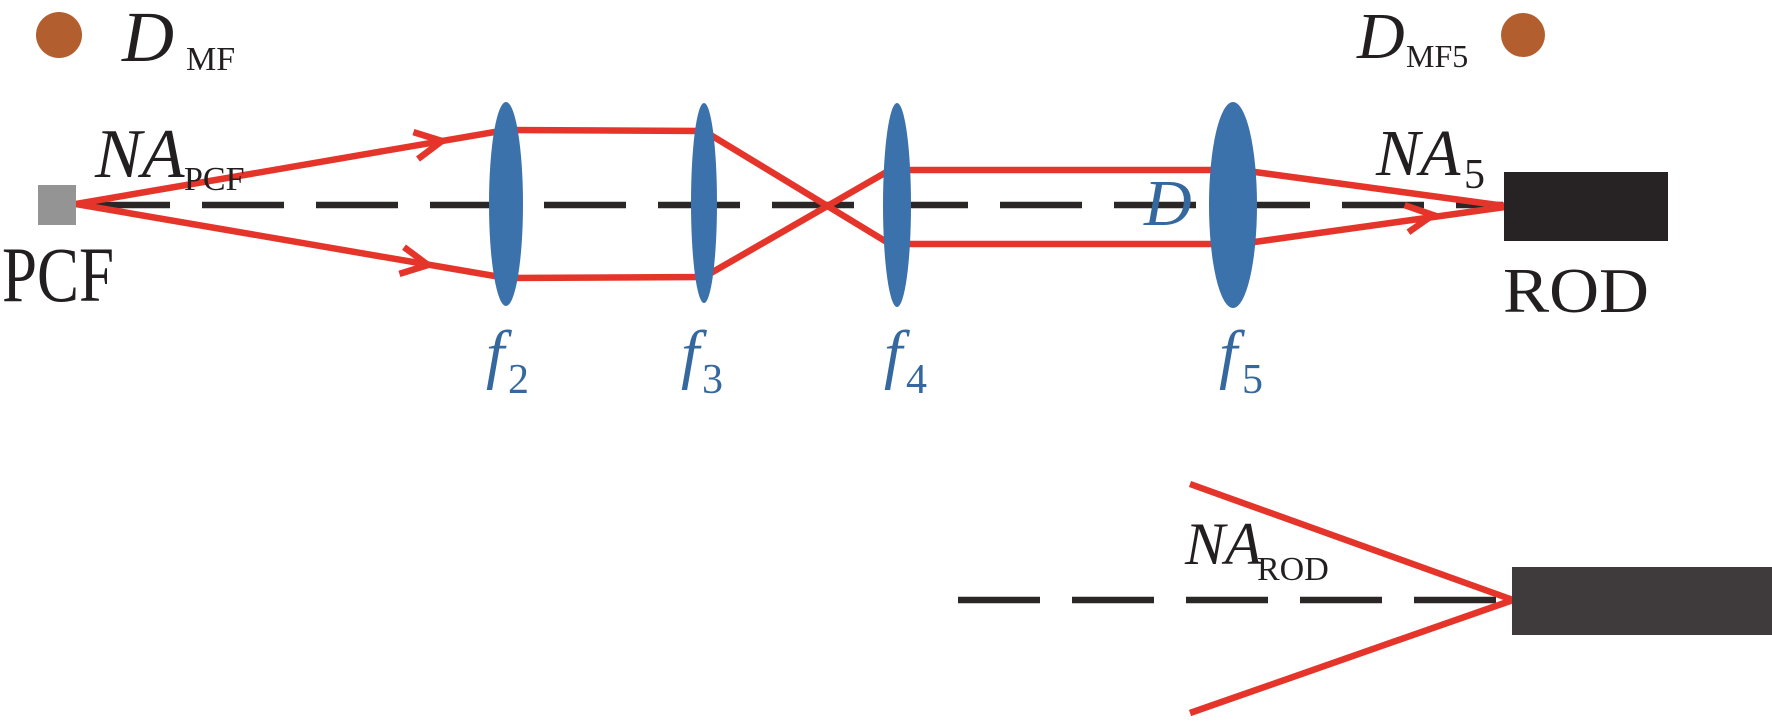  What do you see at coordinates (214, 179) in the screenshot?
I see `na-pcf-subscript: PCF` at bounding box center [214, 179].